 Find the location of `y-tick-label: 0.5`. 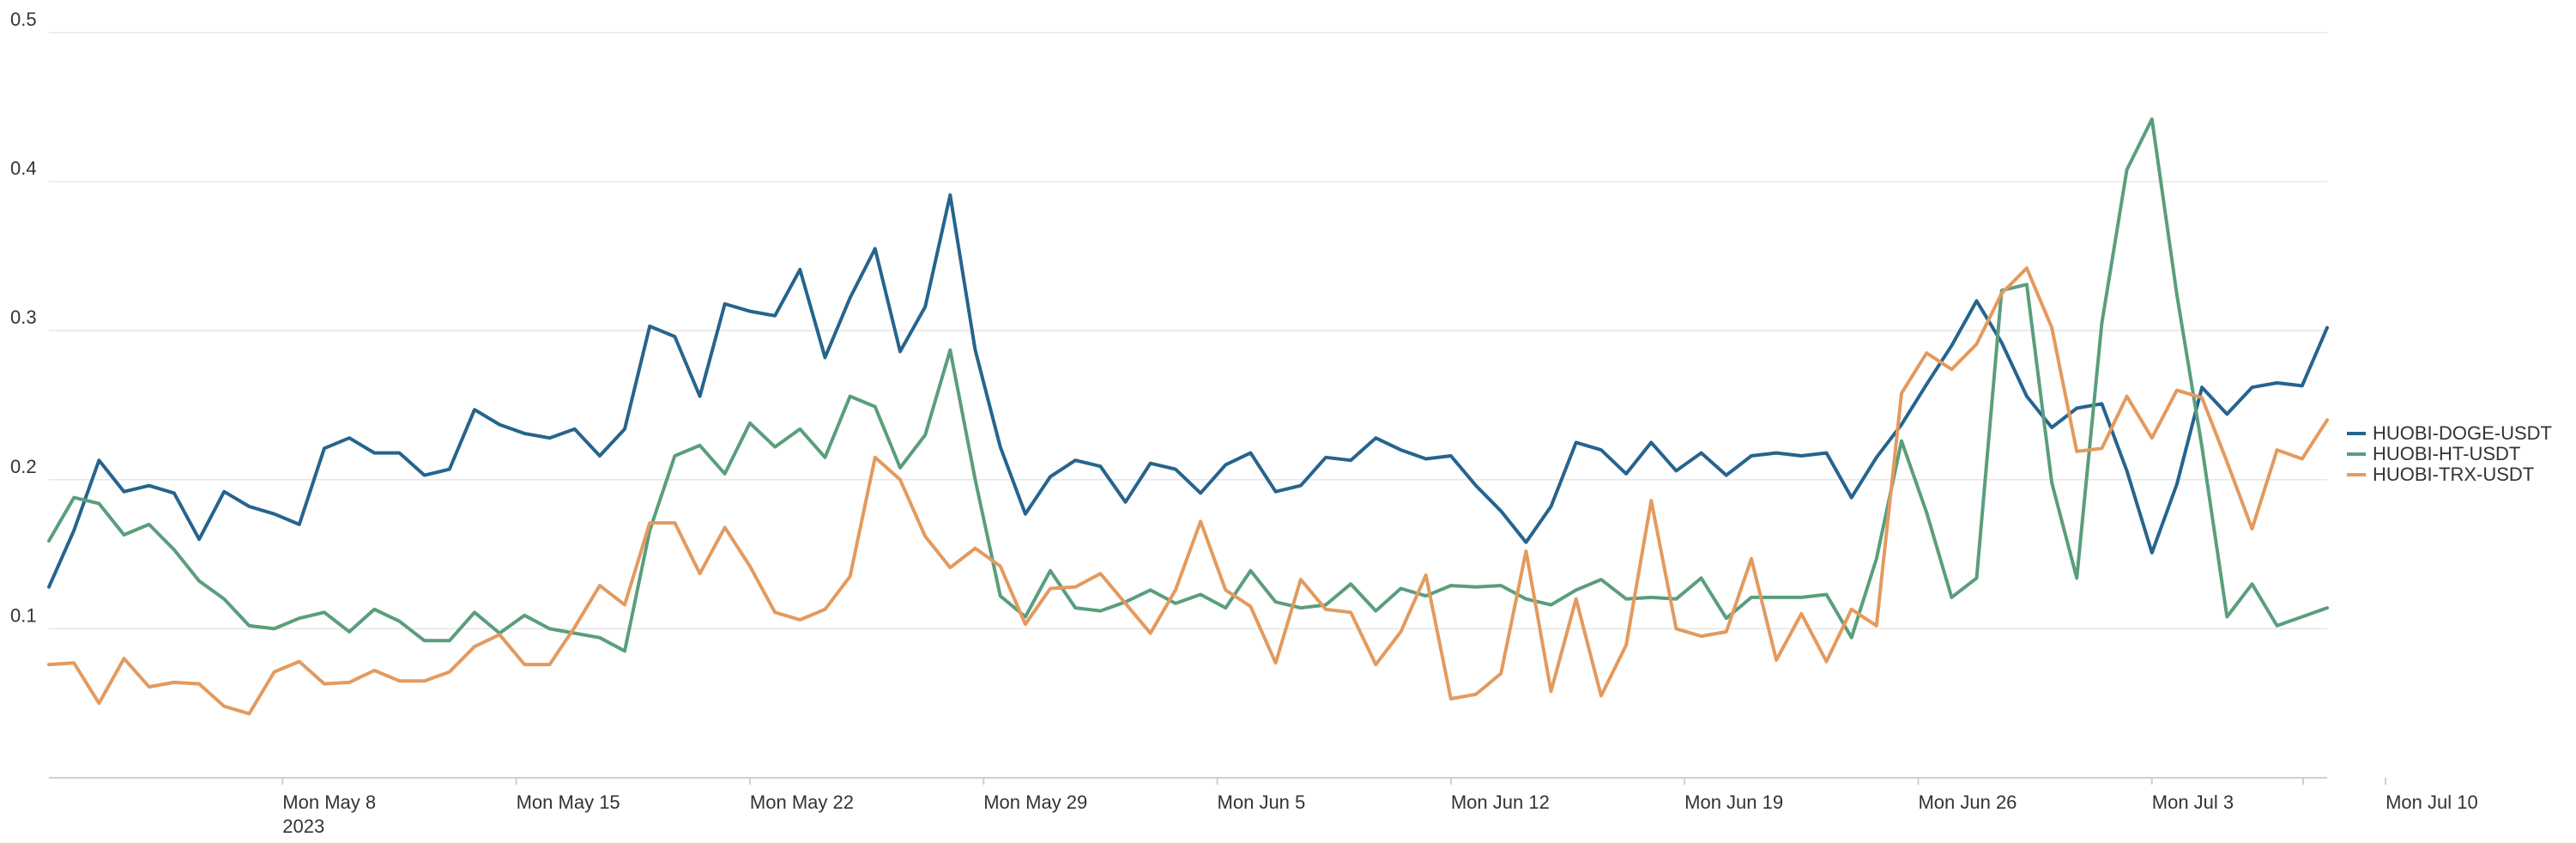

y-tick-label: 0.5 is located at coordinates (23, 19).